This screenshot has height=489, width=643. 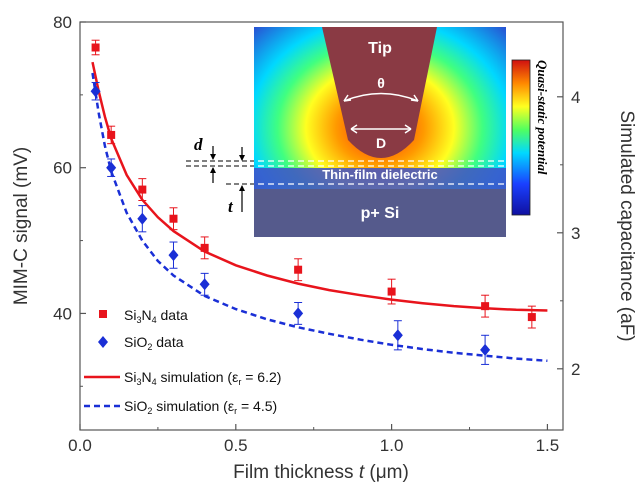 What do you see at coordinates (138, 382) in the screenshot?
I see `legend-si3n4sim-sub1: 3` at bounding box center [138, 382].